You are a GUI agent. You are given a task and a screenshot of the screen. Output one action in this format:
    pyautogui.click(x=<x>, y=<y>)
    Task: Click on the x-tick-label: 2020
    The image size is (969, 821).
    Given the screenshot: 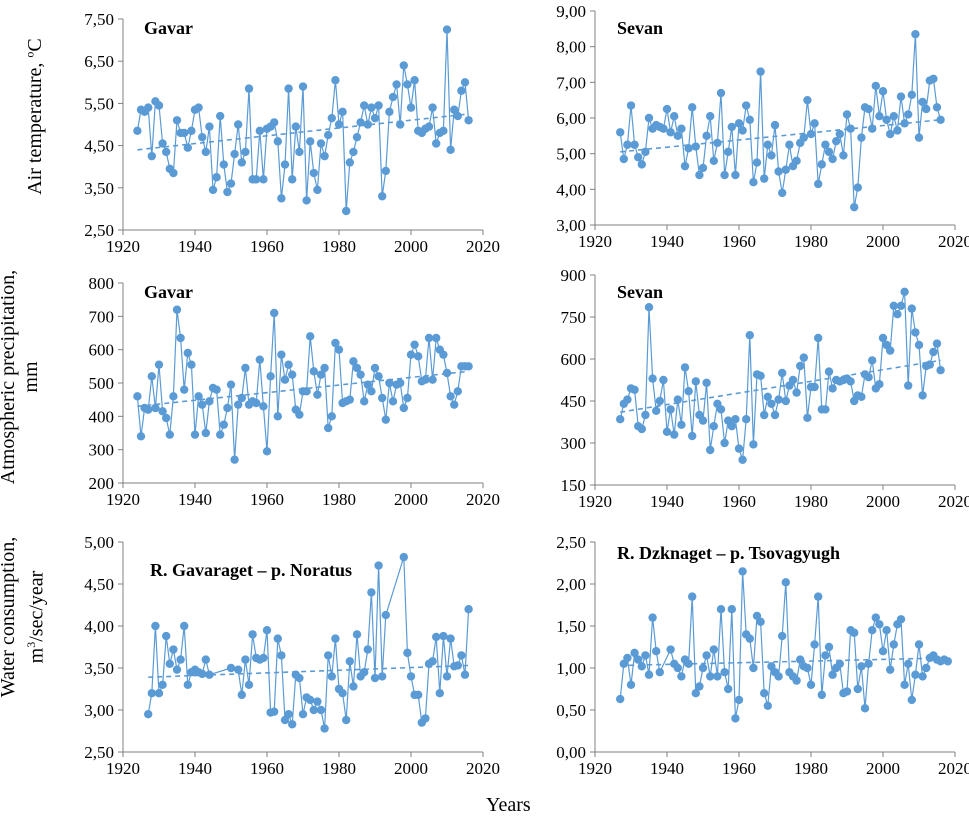 What is the action you would take?
    pyautogui.click(x=953, y=501)
    